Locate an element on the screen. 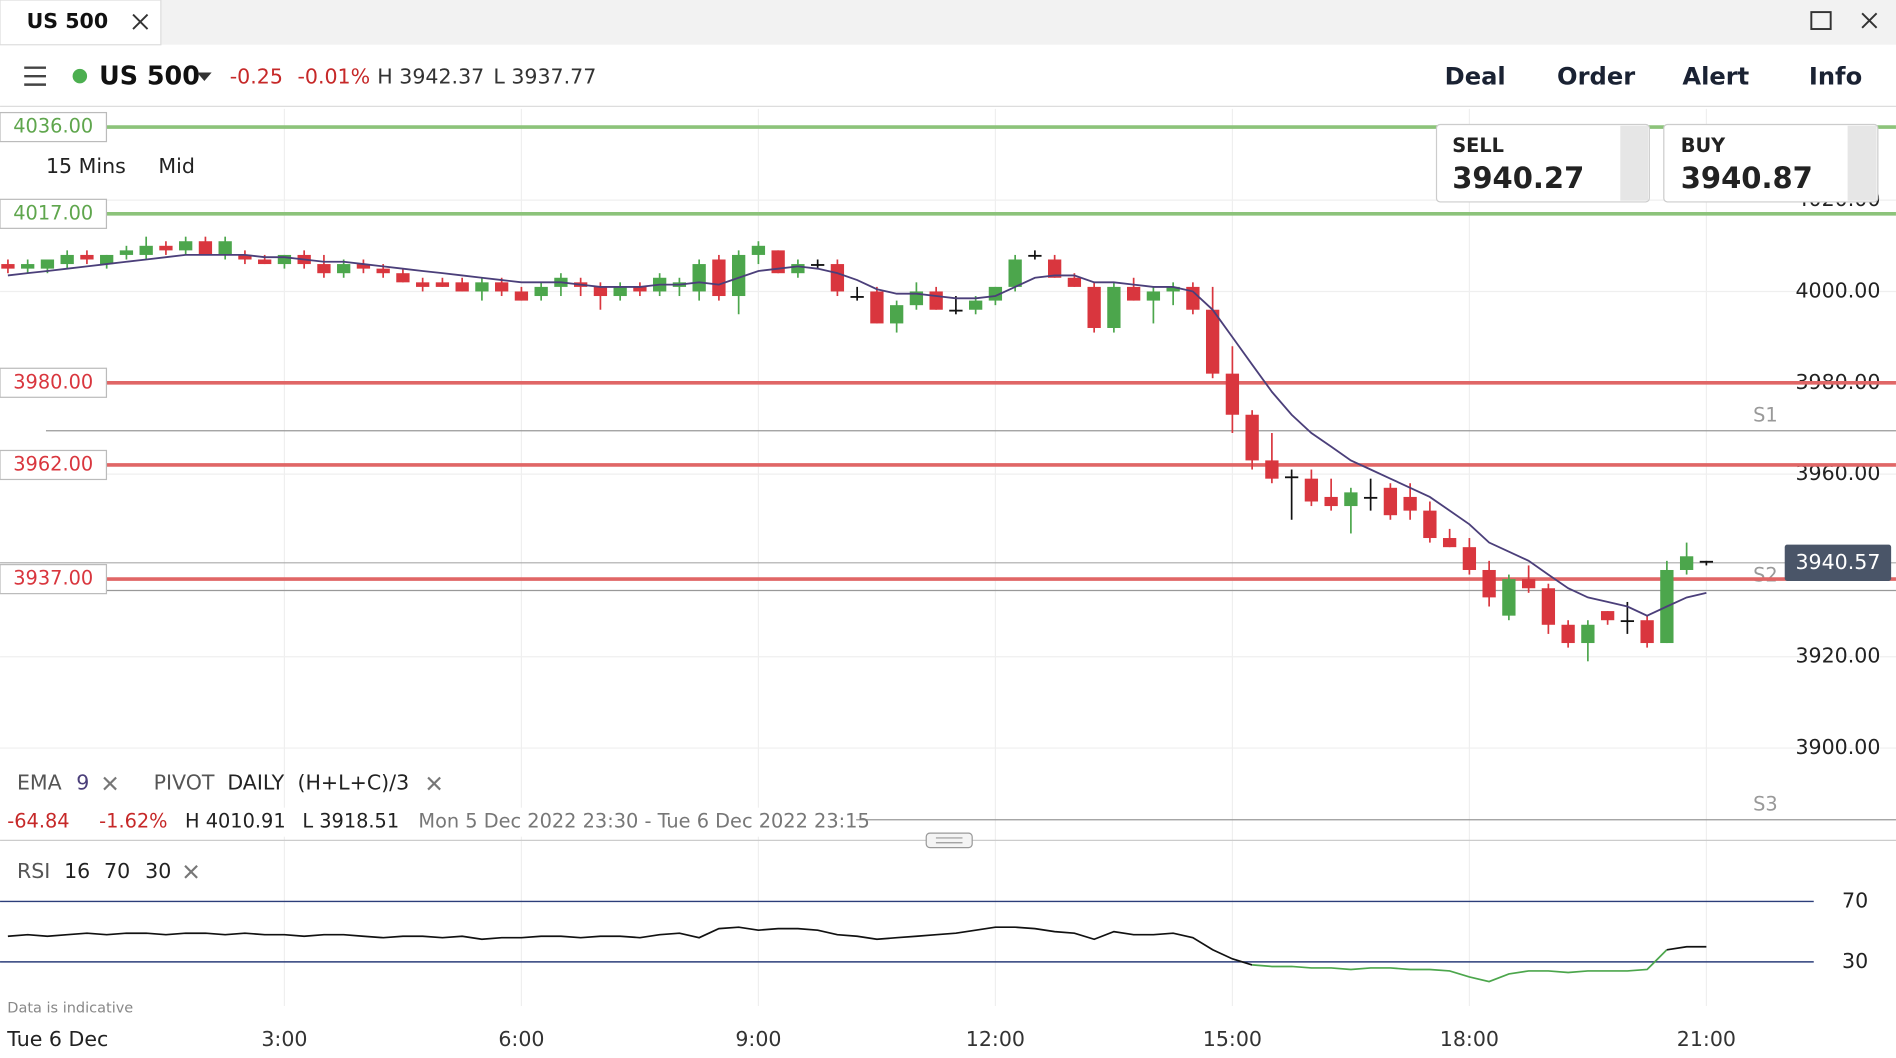 The width and height of the screenshot is (1896, 1058). x-tick-label: 12:00 is located at coordinates (995, 1039).